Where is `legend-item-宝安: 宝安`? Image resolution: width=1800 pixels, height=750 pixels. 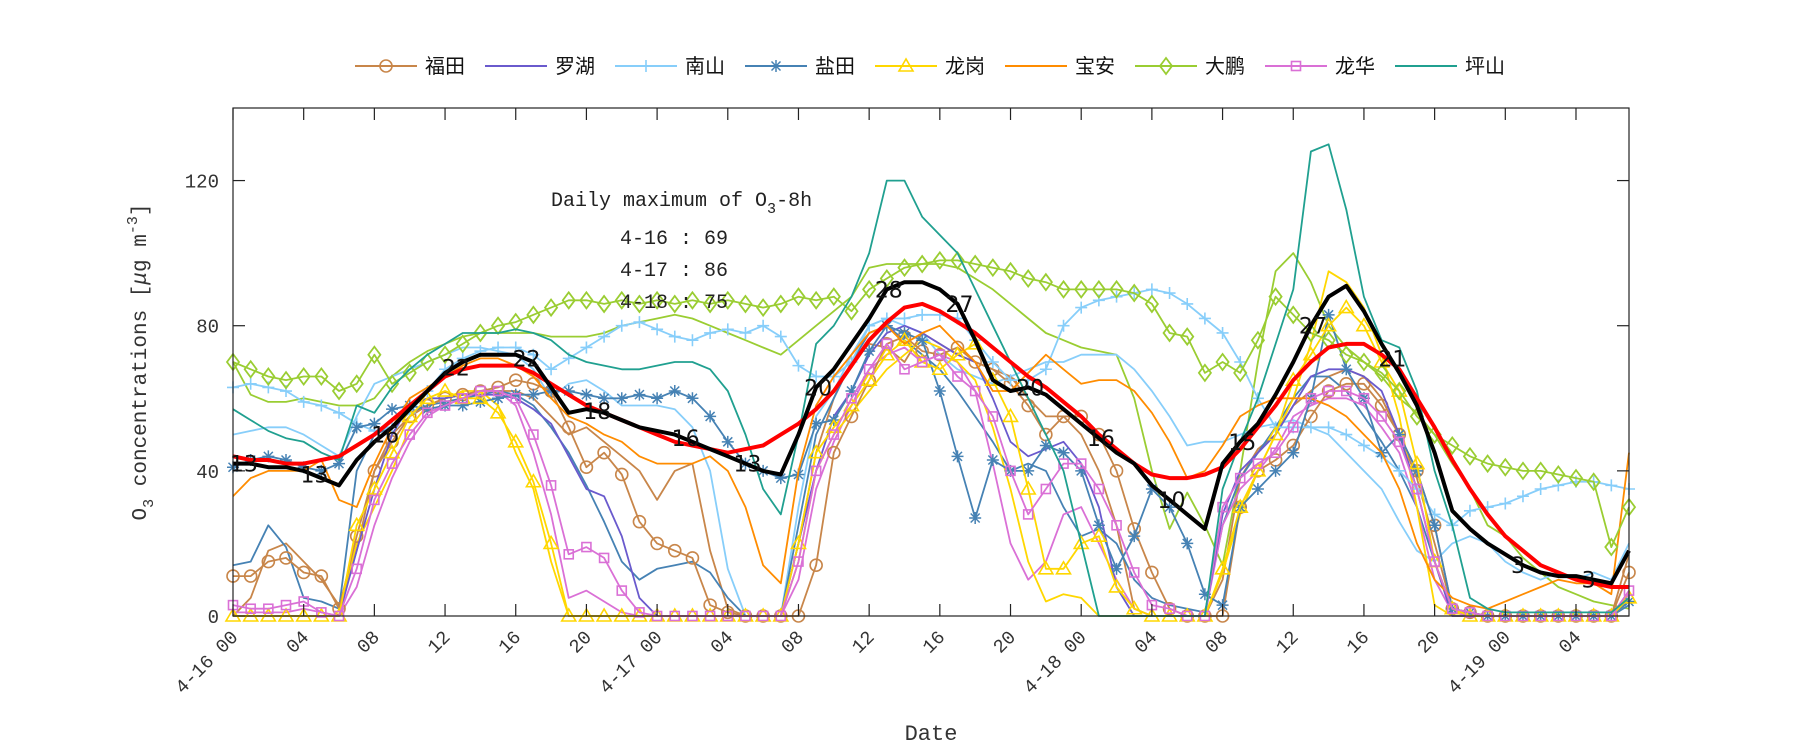
legend-item-宝安: 宝安 is located at coordinates (1060, 66).